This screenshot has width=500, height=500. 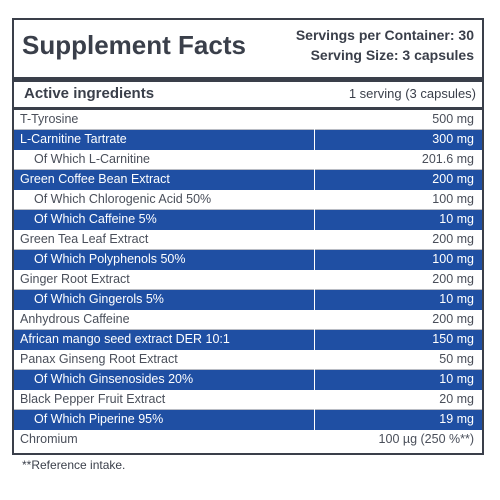 I want to click on table-row: L-Carnitine Tartrate 300 mg, so click(x=248, y=140).